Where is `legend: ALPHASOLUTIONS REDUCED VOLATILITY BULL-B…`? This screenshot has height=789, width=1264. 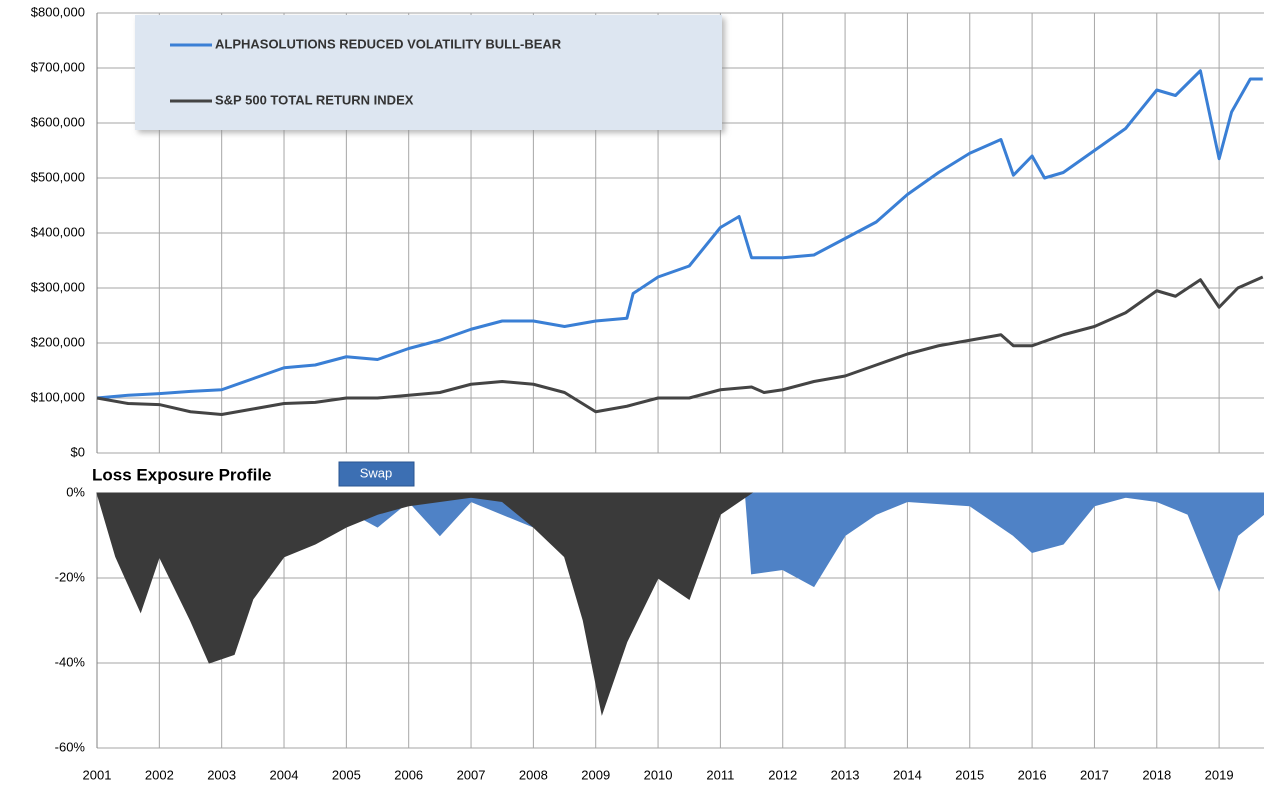 legend: ALPHASOLUTIONS REDUCED VOLATILITY BULL-B… is located at coordinates (428, 72).